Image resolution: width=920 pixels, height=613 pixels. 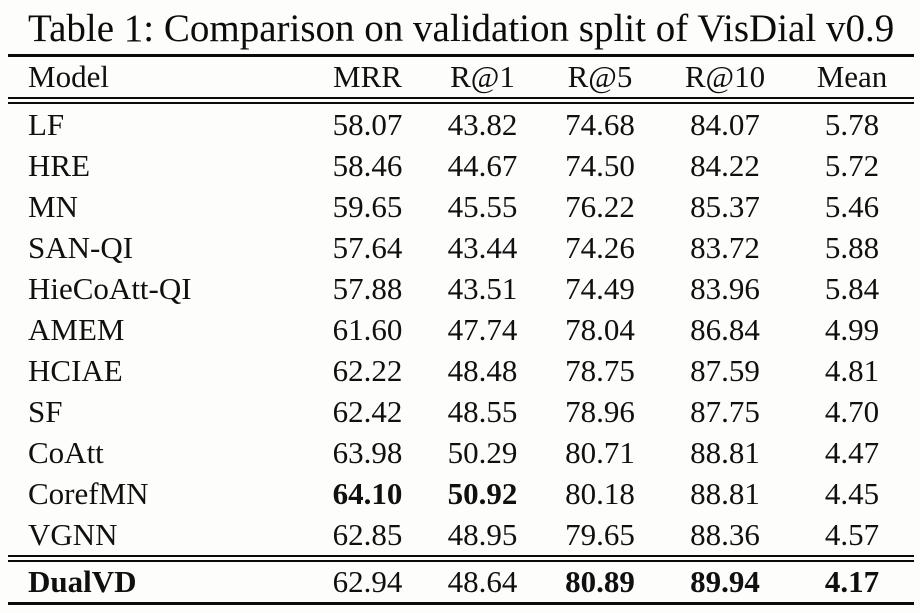 I want to click on value-cell: 63.98, so click(x=367, y=452).